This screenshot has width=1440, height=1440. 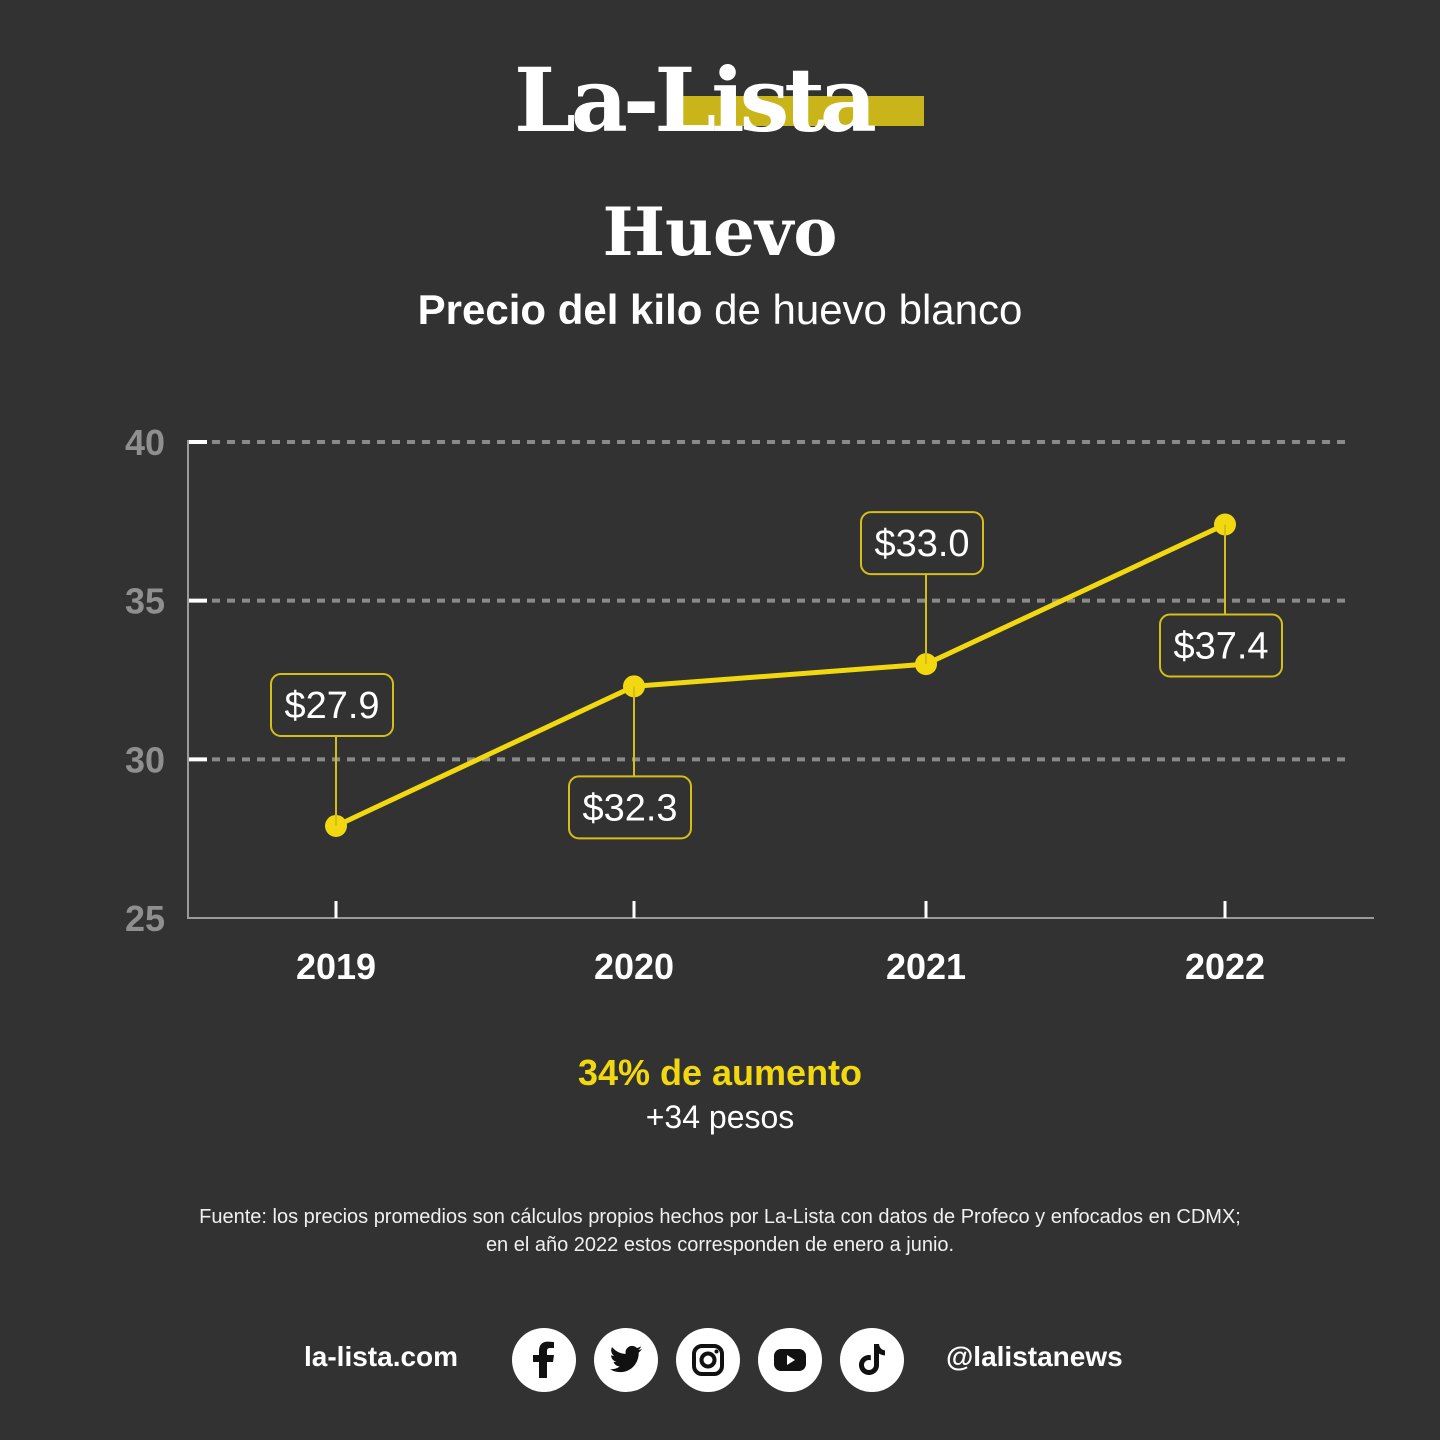 I want to click on line-layer, so click(x=780, y=675).